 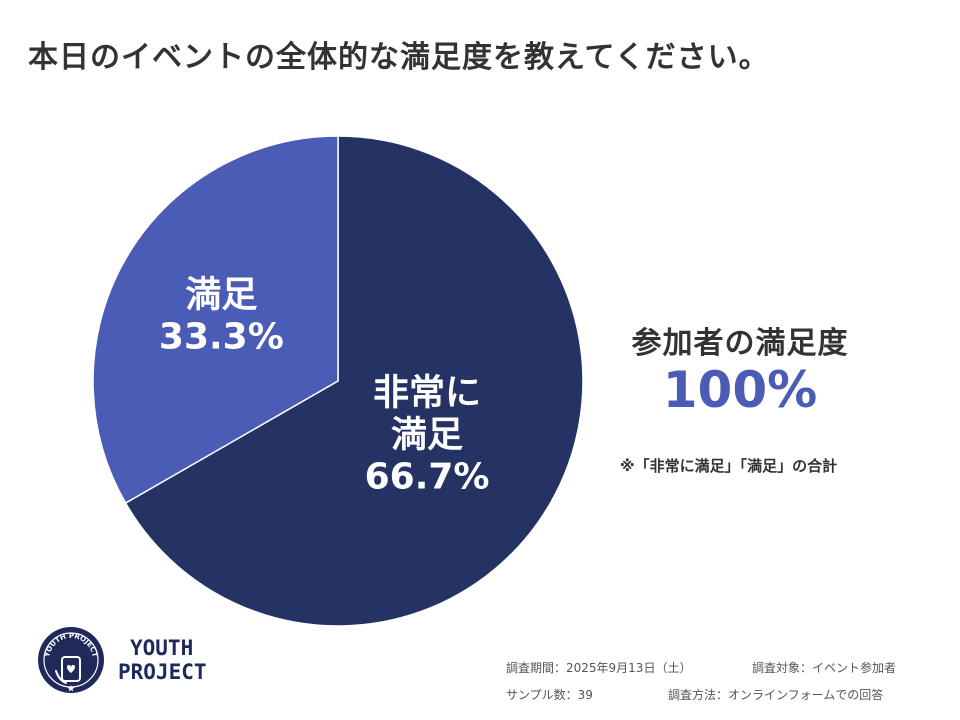 I want to click on pie-slice-percent-0: 66.7%, so click(x=427, y=477).